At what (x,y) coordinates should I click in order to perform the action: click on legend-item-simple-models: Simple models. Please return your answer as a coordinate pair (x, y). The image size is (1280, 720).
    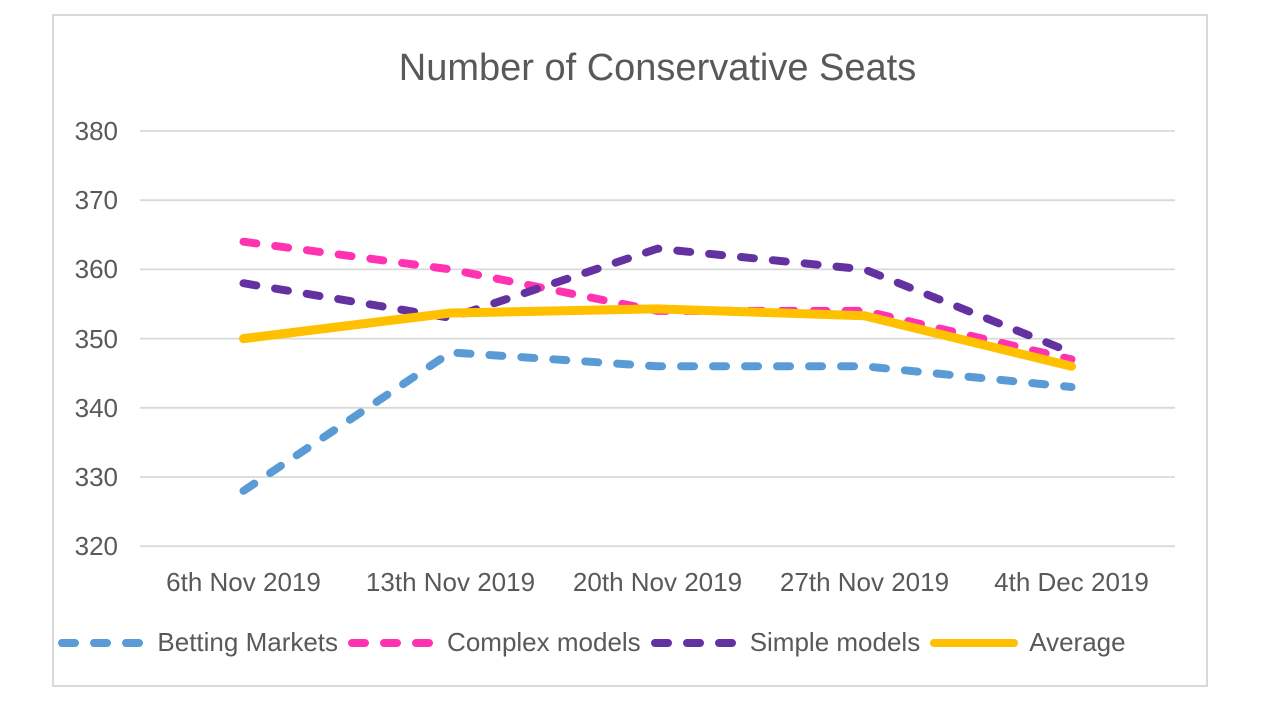
    Looking at the image, I should click on (785, 642).